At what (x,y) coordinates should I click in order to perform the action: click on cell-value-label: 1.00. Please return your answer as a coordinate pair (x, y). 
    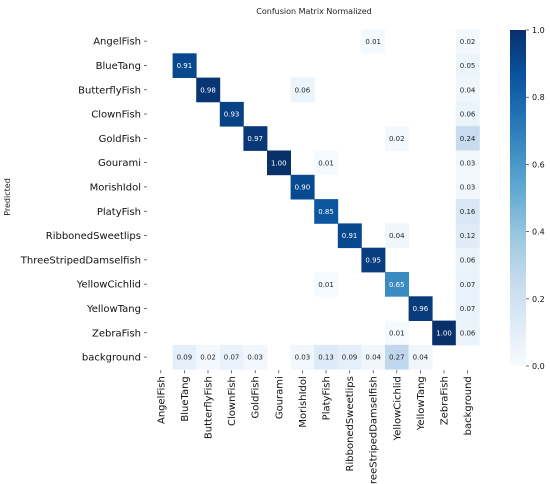
    Looking at the image, I should click on (279, 163).